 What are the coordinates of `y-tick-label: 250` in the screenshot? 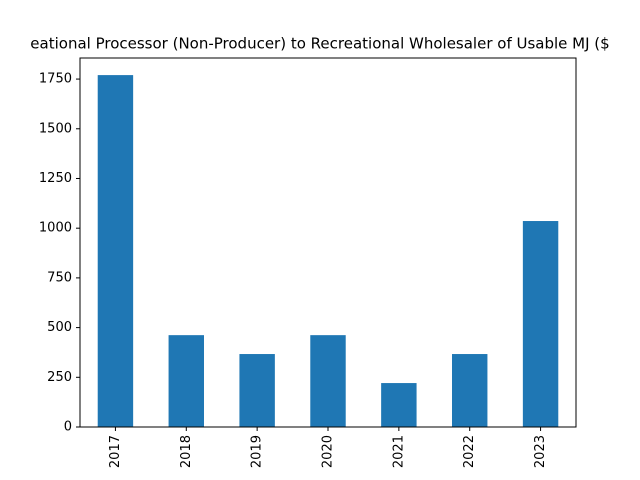 It's located at (59, 377).